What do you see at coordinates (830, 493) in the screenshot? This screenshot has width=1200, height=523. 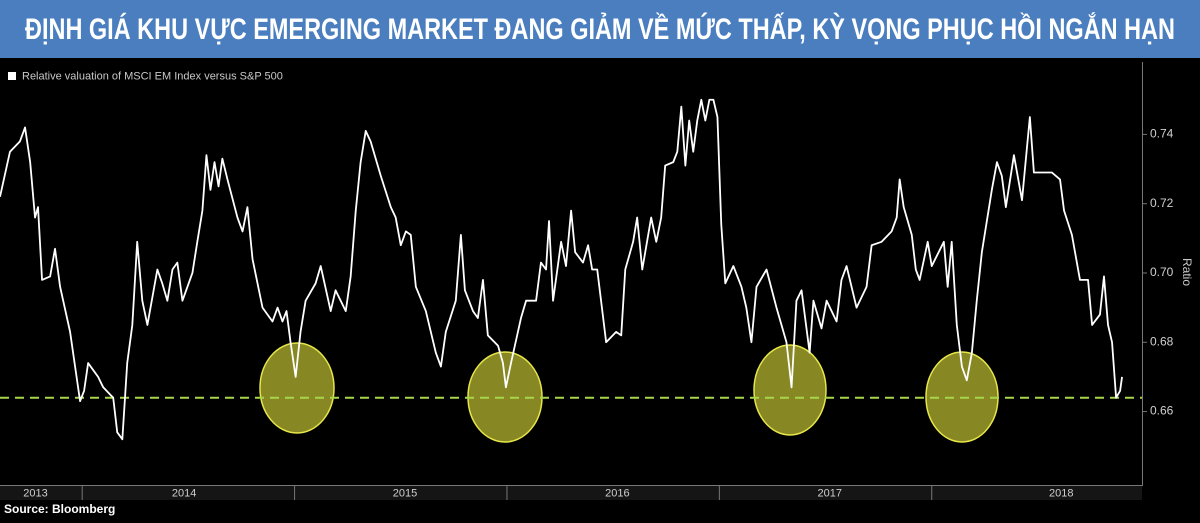 I see `x-tick-label: 2017` at bounding box center [830, 493].